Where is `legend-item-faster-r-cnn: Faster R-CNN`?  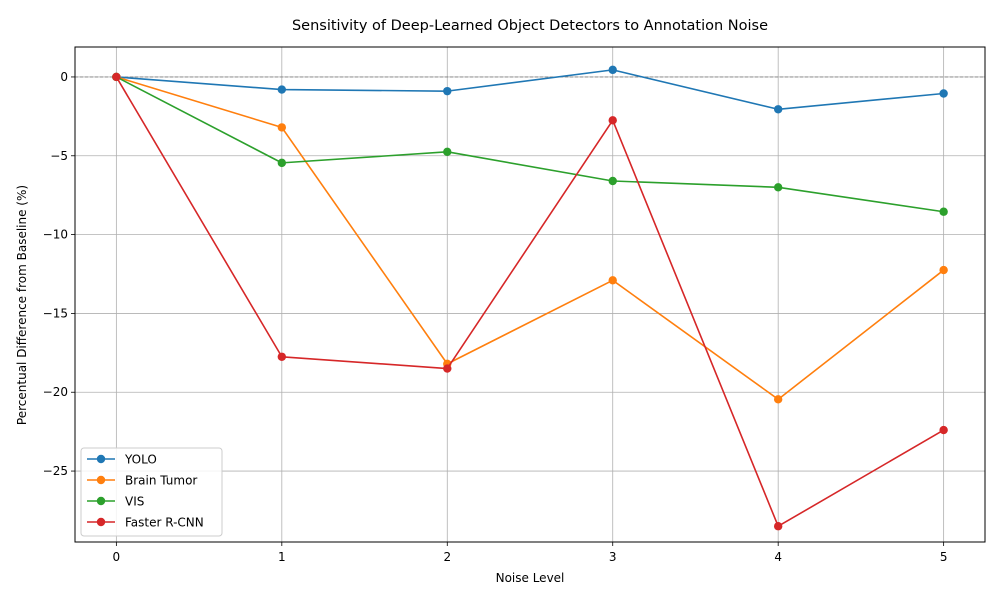 legend-item-faster-r-cnn: Faster R-CNN is located at coordinates (145, 523).